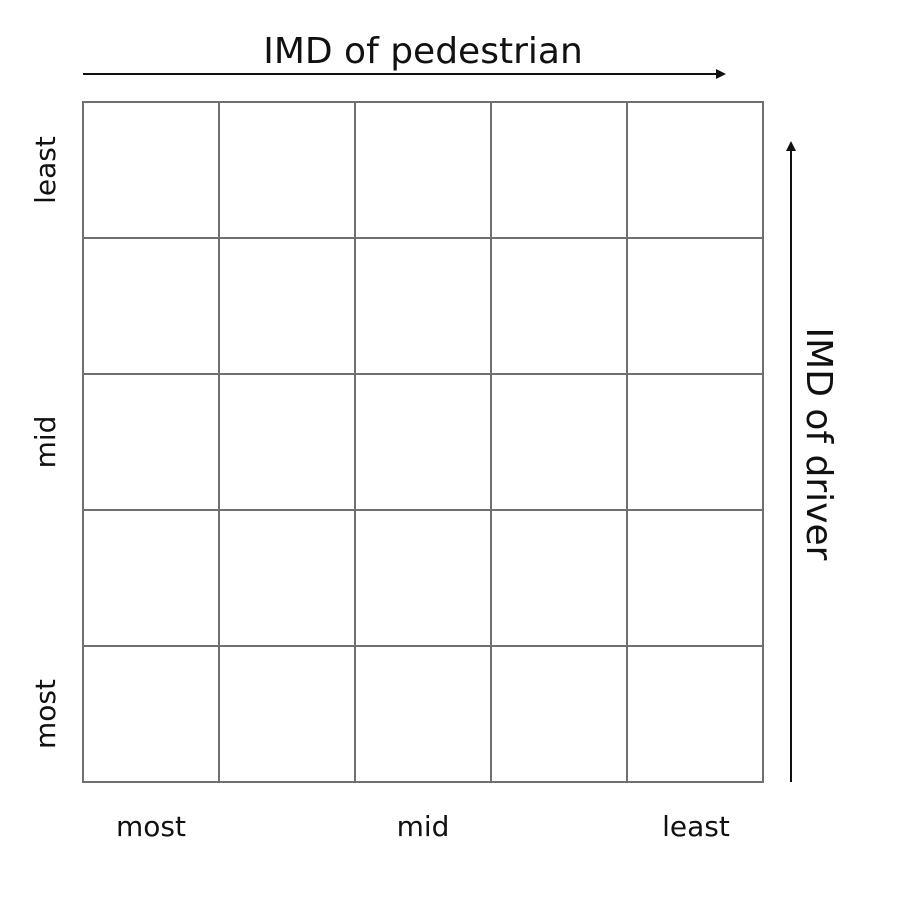 This screenshot has width=900, height=900. I want to click on grid-cell-r2-c4, so click(559, 306).